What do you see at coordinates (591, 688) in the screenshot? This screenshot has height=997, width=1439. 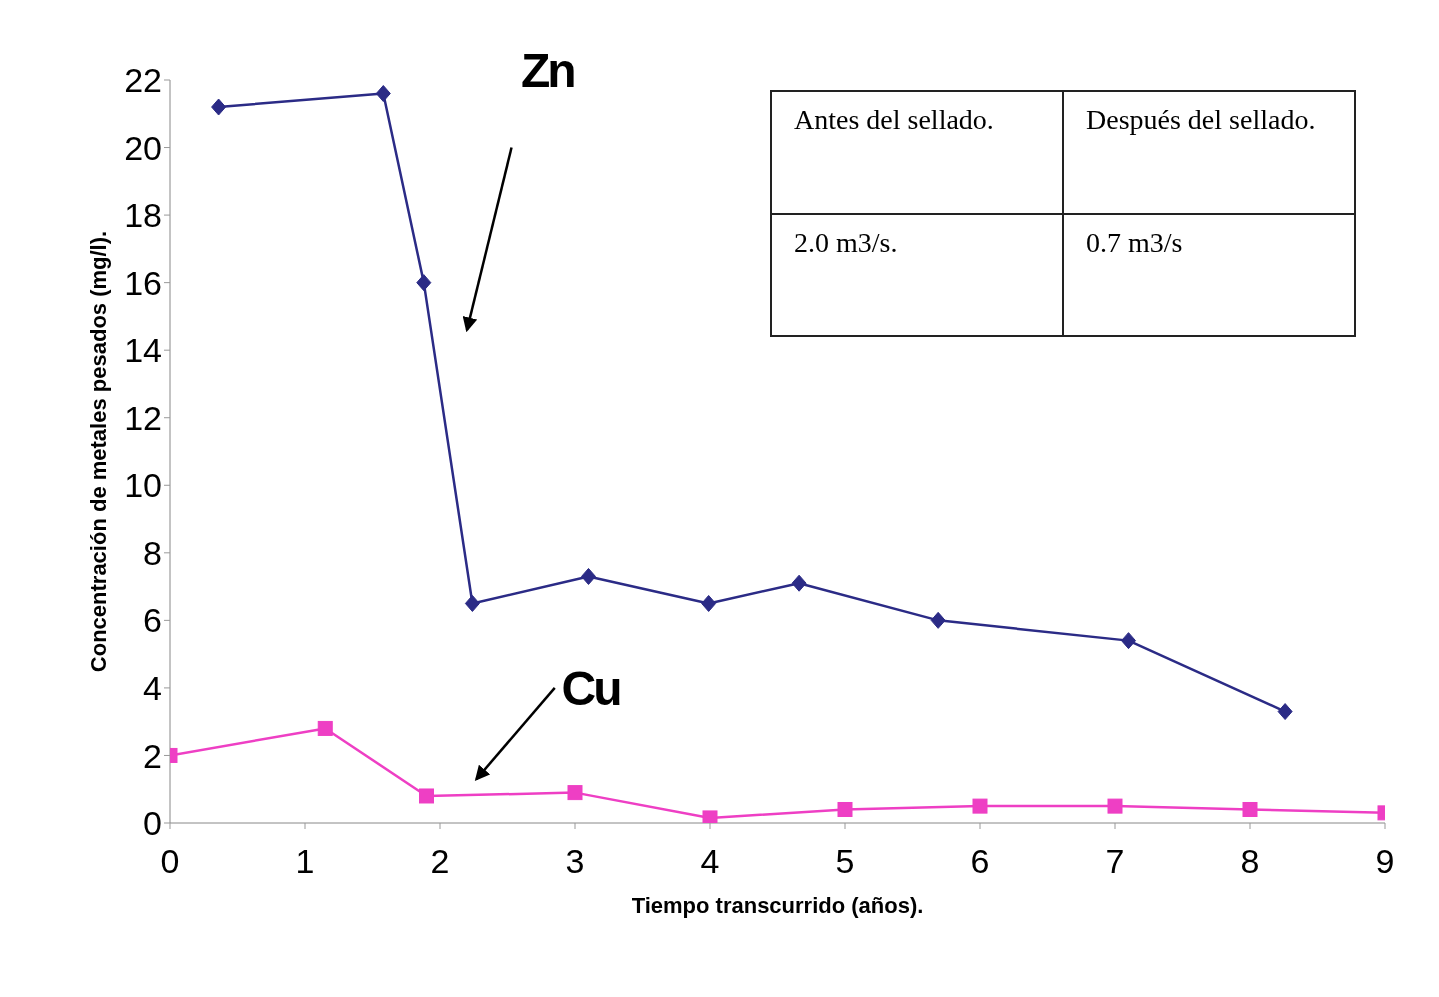 I see `series-label: Cu` at bounding box center [591, 688].